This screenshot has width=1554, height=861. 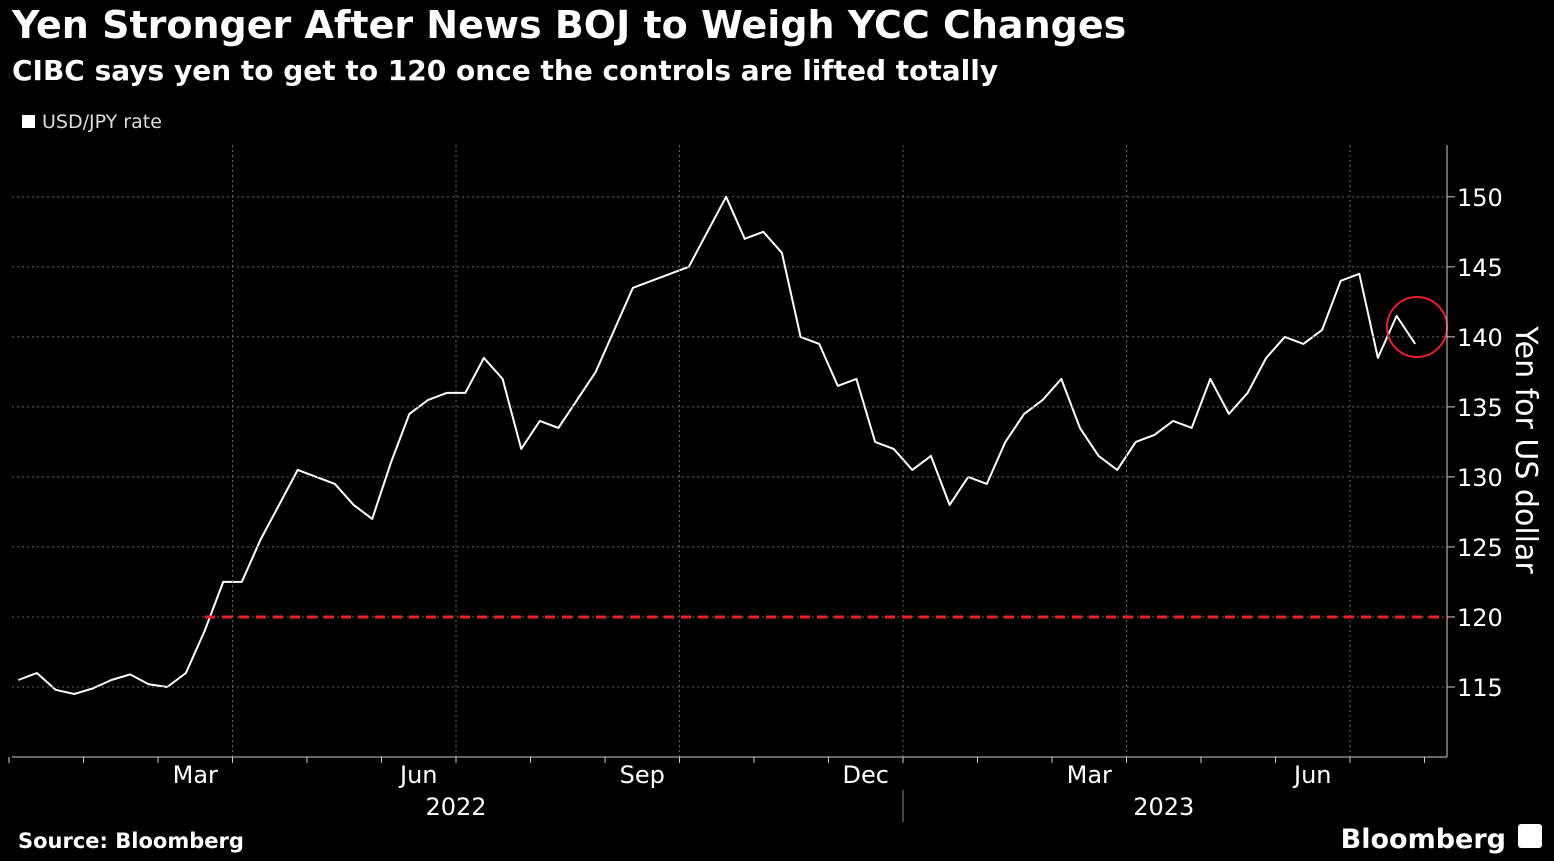 I want to click on y-tick-label: 120, so click(x=1480, y=618).